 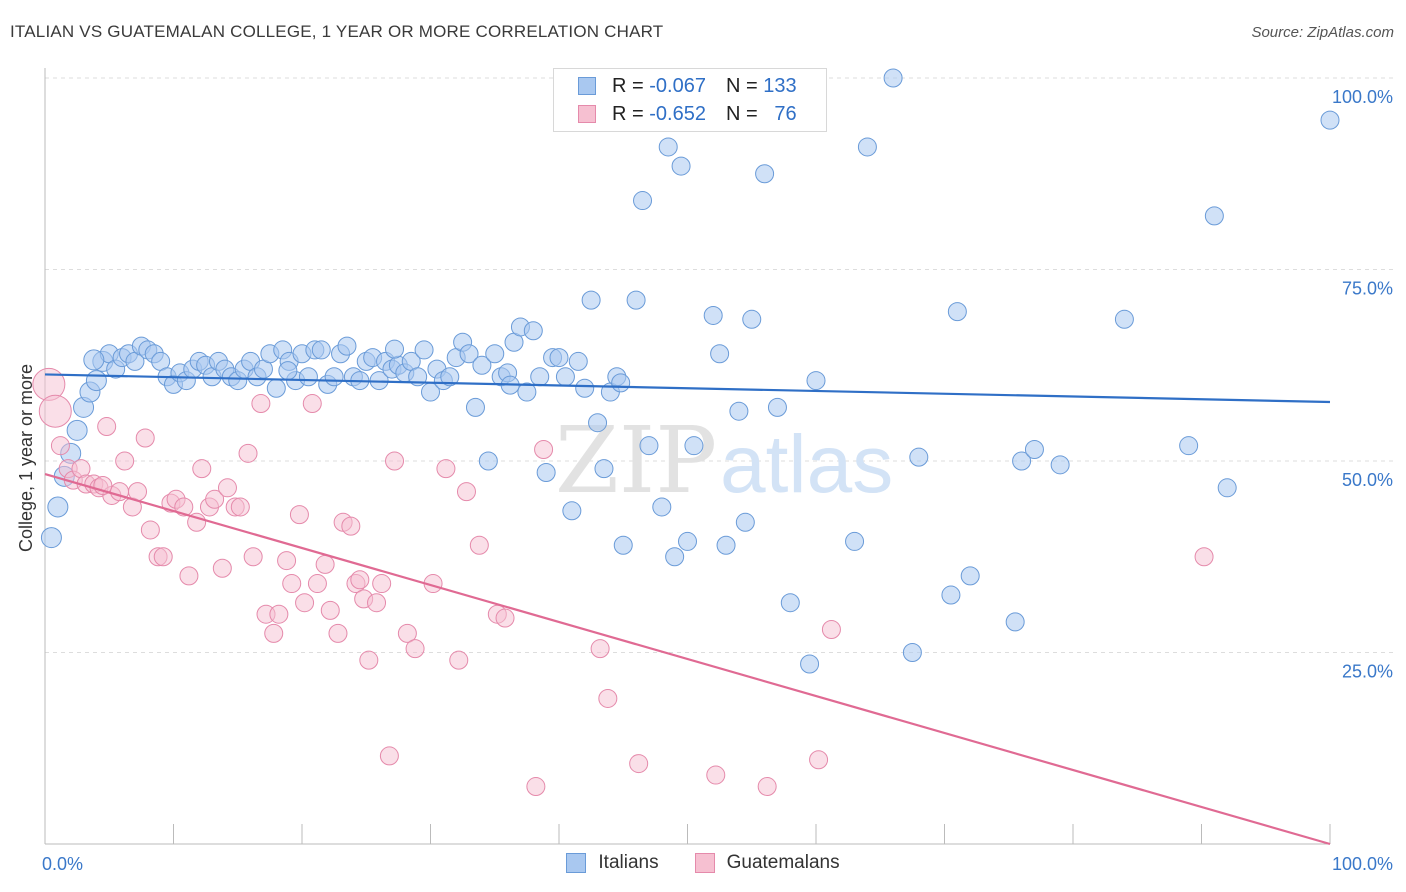 What do you see at coordinates (1322, 32) in the screenshot?
I see `source-label: Source: ZipAtlas.com` at bounding box center [1322, 32].